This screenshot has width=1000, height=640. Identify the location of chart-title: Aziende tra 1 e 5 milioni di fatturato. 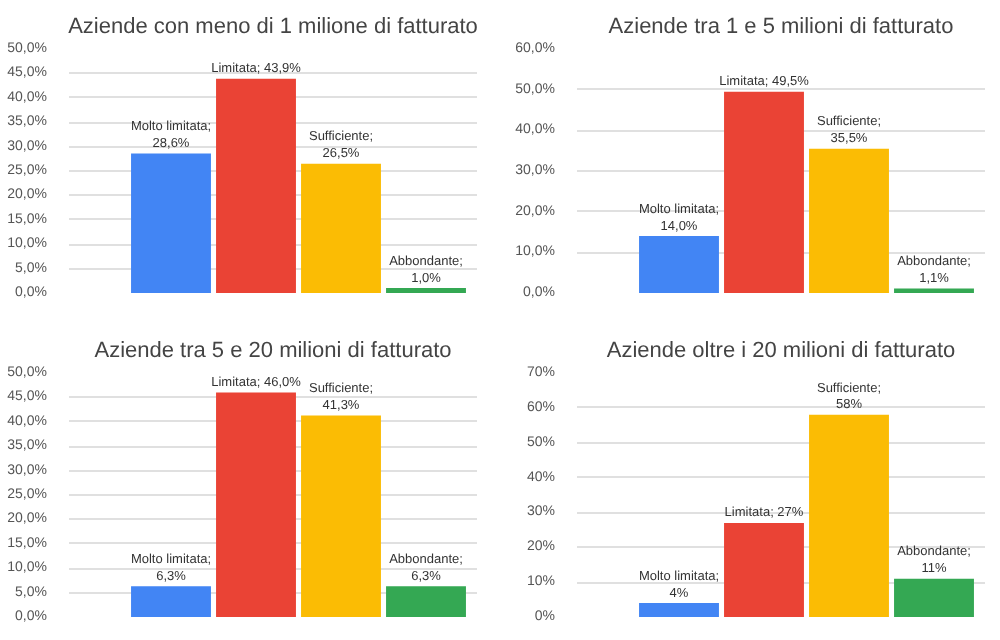
(781, 27).